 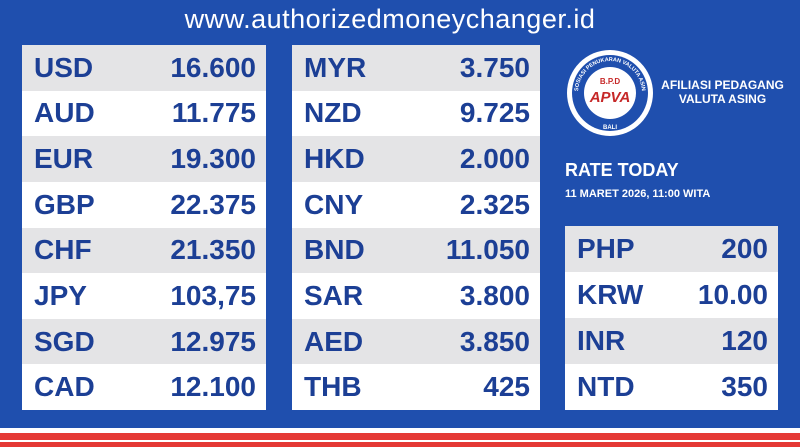 I want to click on currency-code: BND, so click(x=334, y=250).